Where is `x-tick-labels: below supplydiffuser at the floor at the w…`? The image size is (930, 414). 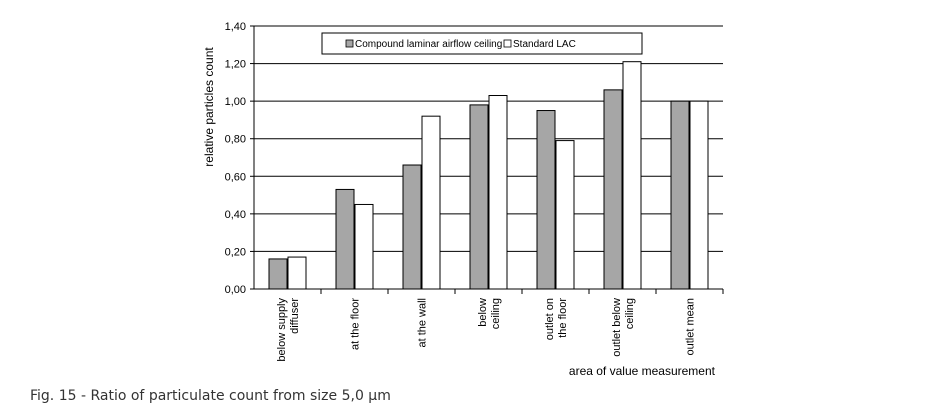
x-tick-labels: below supplydiffuser at the floor at the w… is located at coordinates (486, 330).